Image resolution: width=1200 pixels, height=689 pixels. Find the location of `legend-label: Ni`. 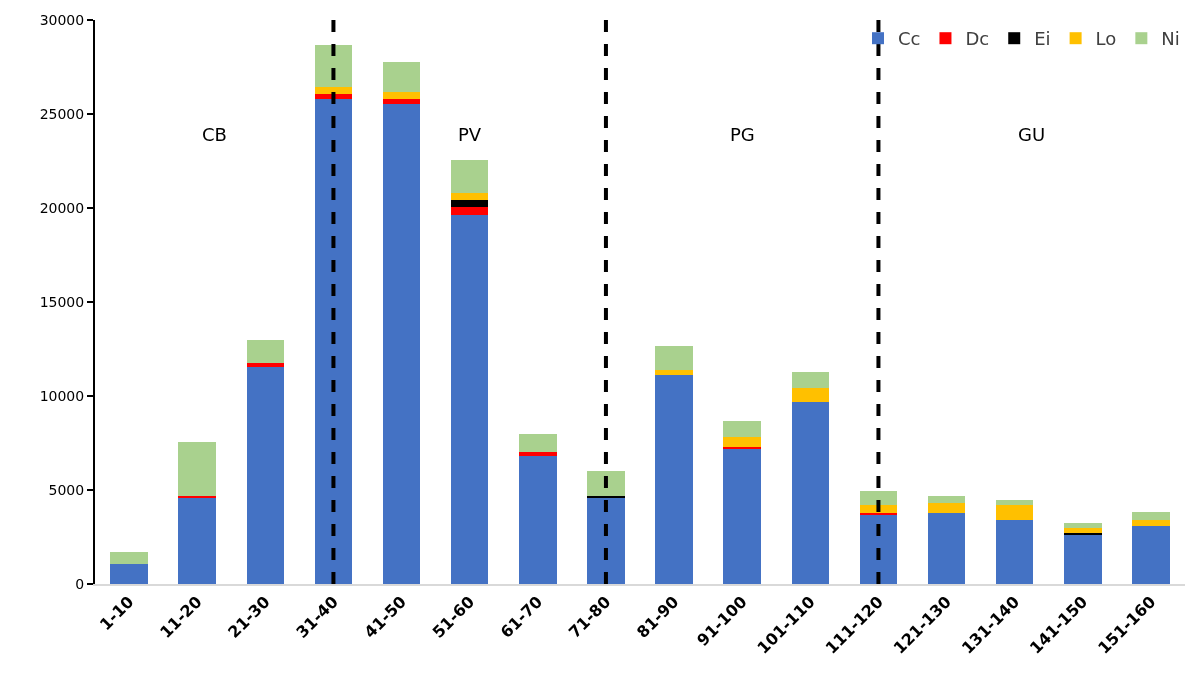

legend-label: Ni is located at coordinates (1170, 39).